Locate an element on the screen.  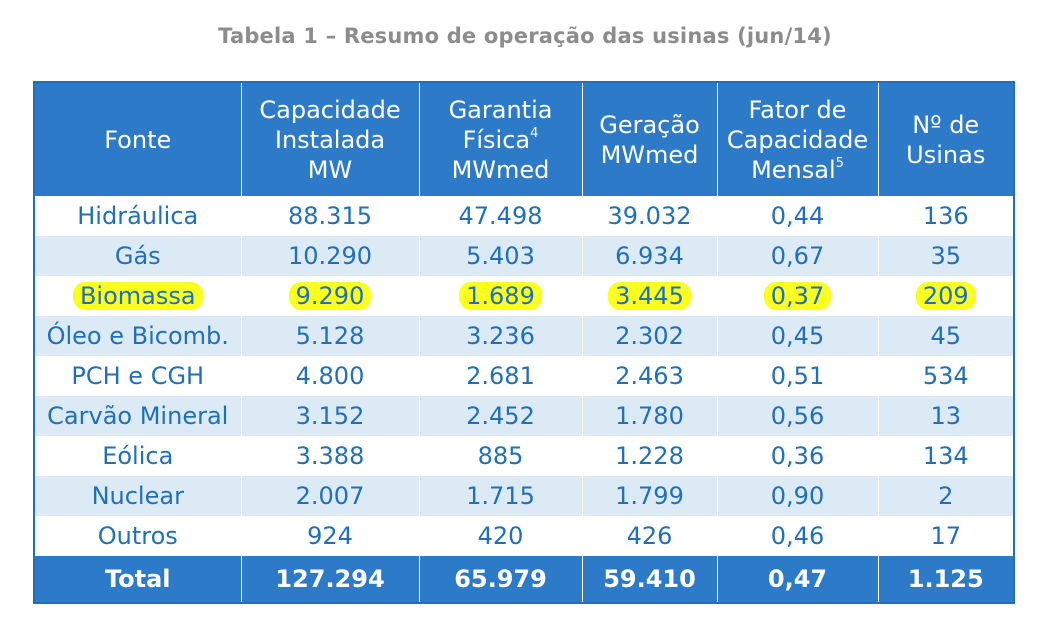
cell-capacidade: 924 is located at coordinates (329, 536).